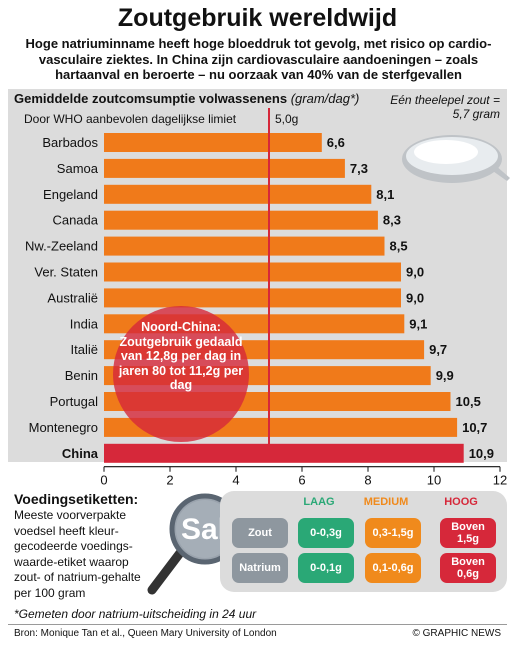  Describe the element at coordinates (169, 480) in the screenshot. I see `x-tick-label: 2` at that location.